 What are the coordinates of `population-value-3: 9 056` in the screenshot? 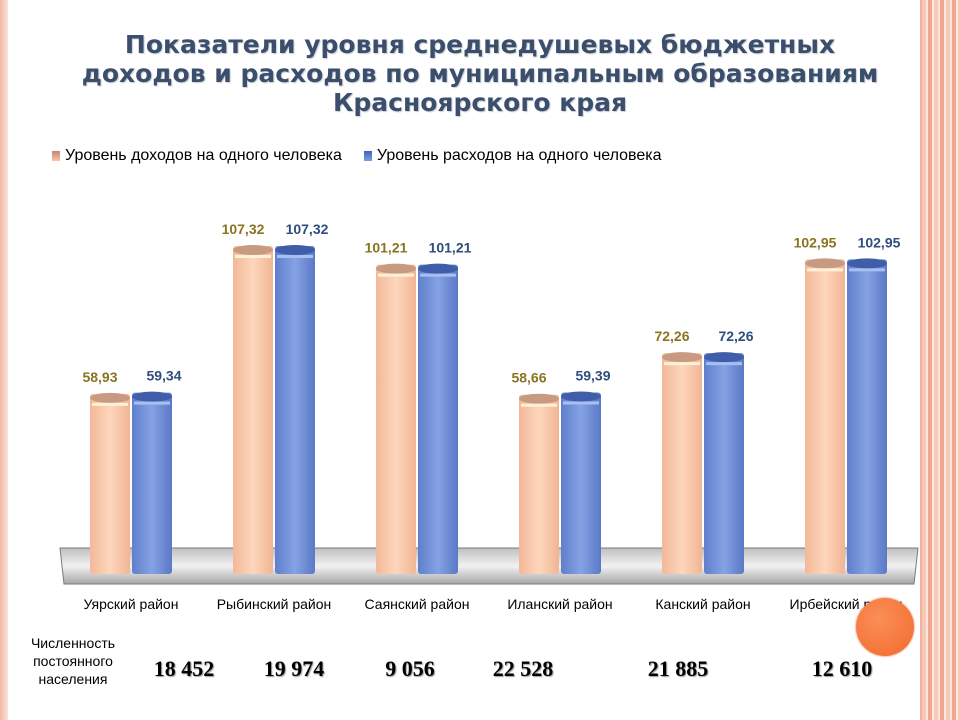 It's located at (410, 668).